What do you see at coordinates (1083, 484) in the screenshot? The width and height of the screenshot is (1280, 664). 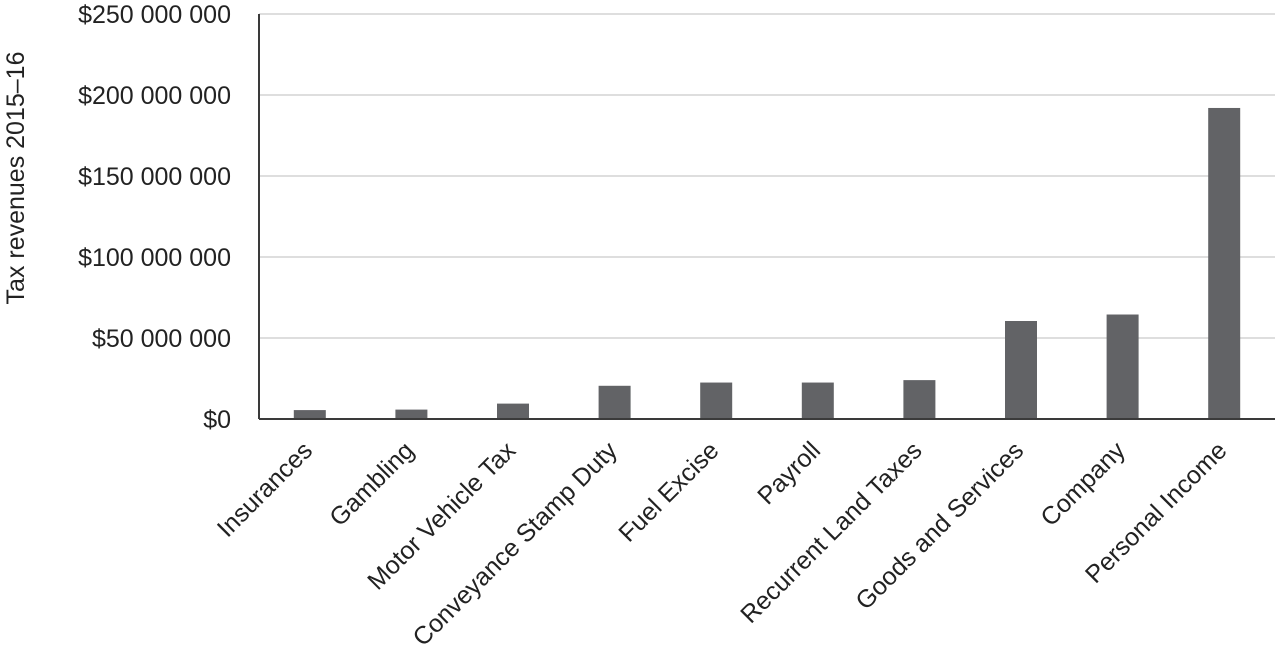 I see `x-category-label: Company` at bounding box center [1083, 484].